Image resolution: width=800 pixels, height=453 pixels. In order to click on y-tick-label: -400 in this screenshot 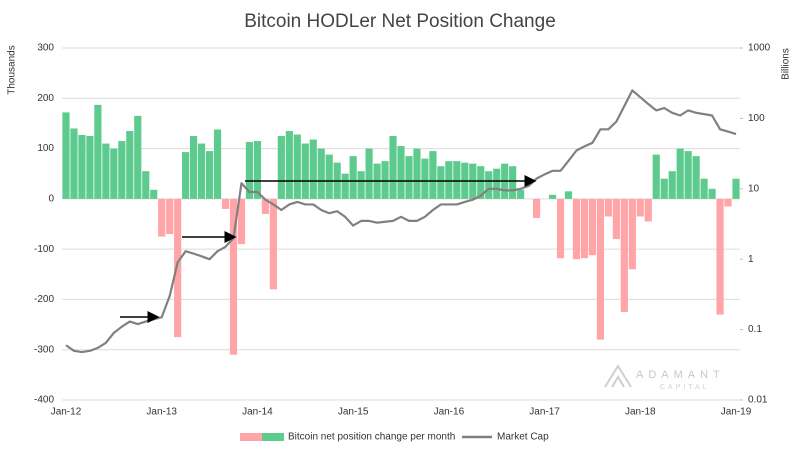, I will do `click(44, 400)`.